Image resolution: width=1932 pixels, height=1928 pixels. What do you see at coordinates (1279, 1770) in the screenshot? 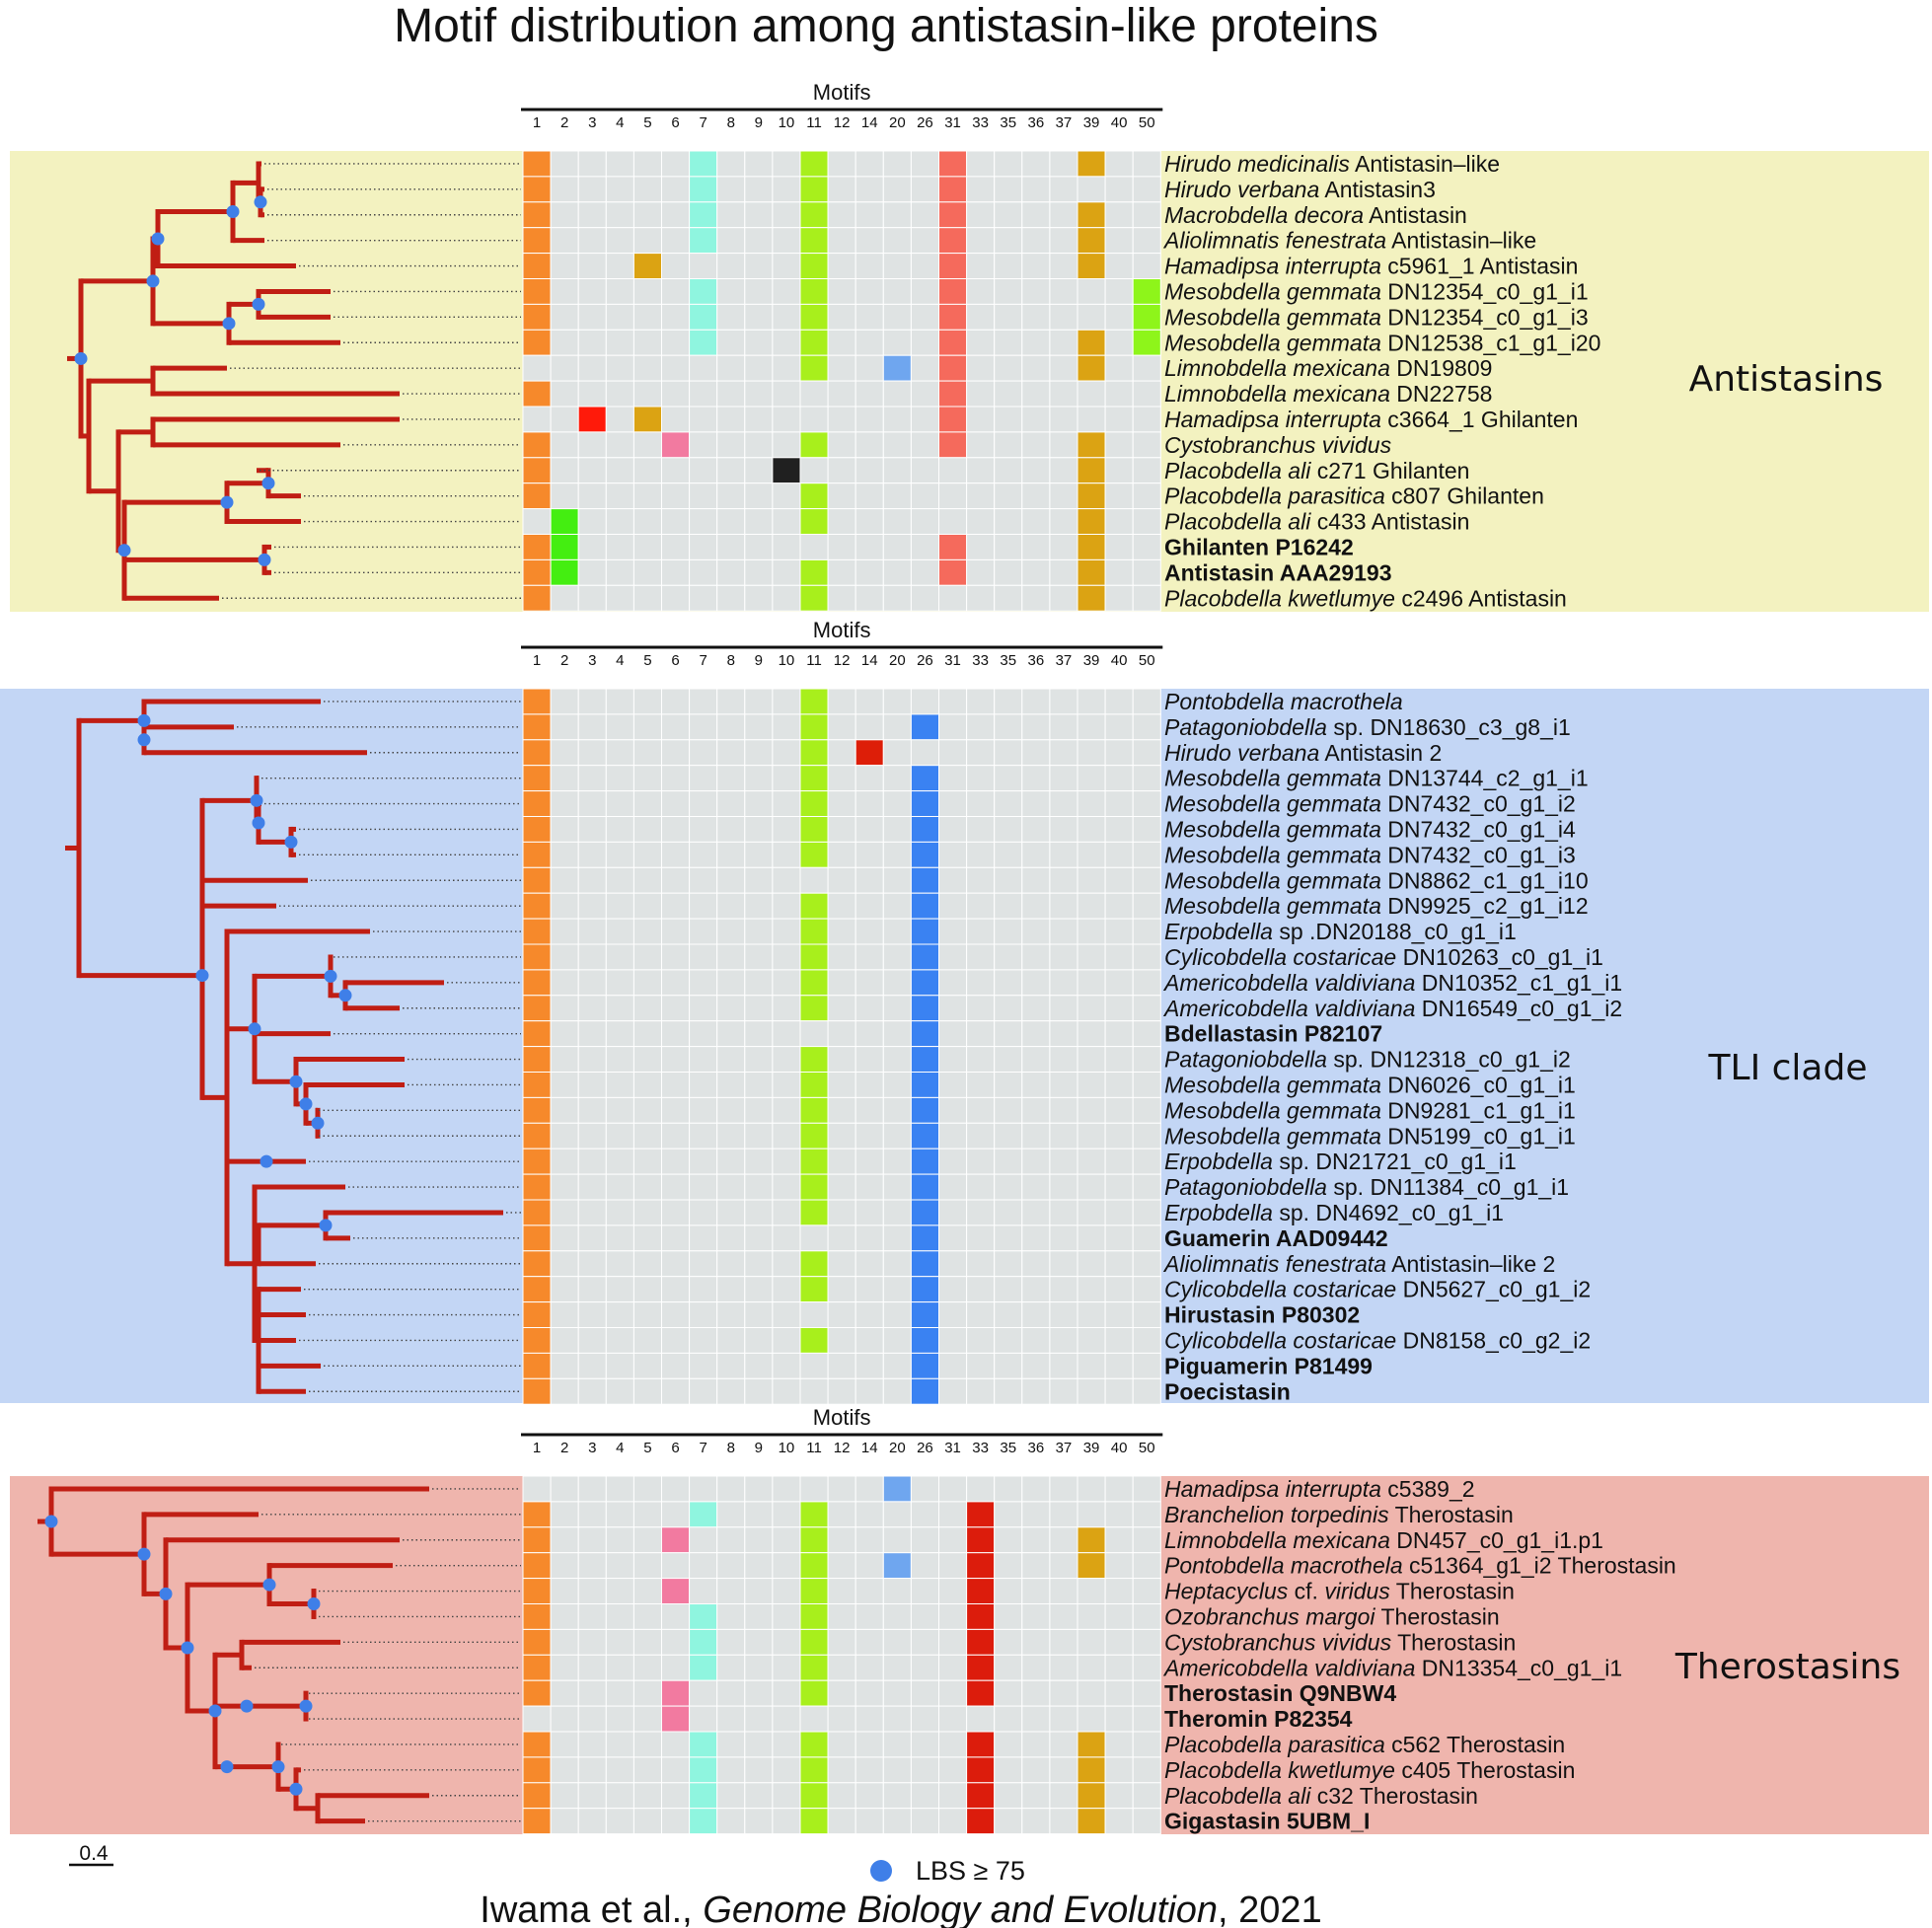
I see `taxon-label-part: Placobdella kwetlumye` at bounding box center [1279, 1770].